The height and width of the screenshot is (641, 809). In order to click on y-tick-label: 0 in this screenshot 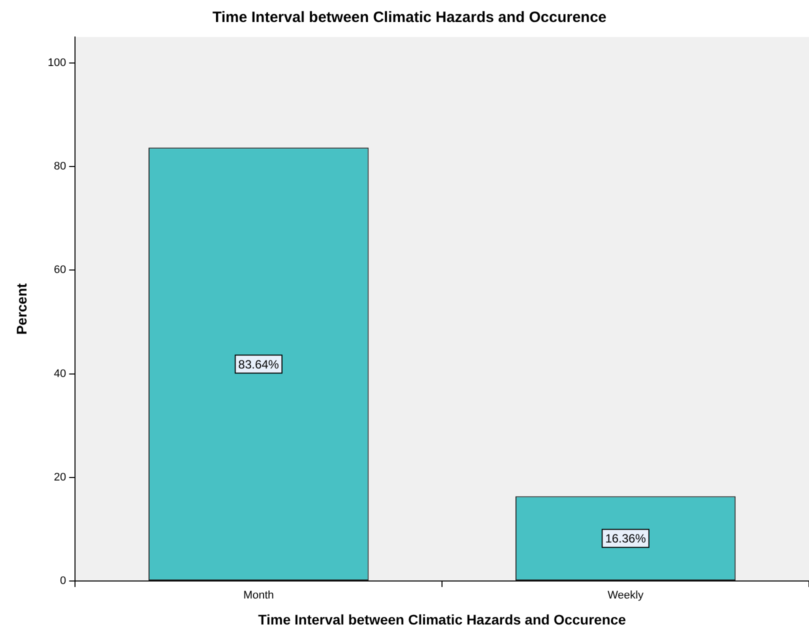, I will do `click(63, 581)`.